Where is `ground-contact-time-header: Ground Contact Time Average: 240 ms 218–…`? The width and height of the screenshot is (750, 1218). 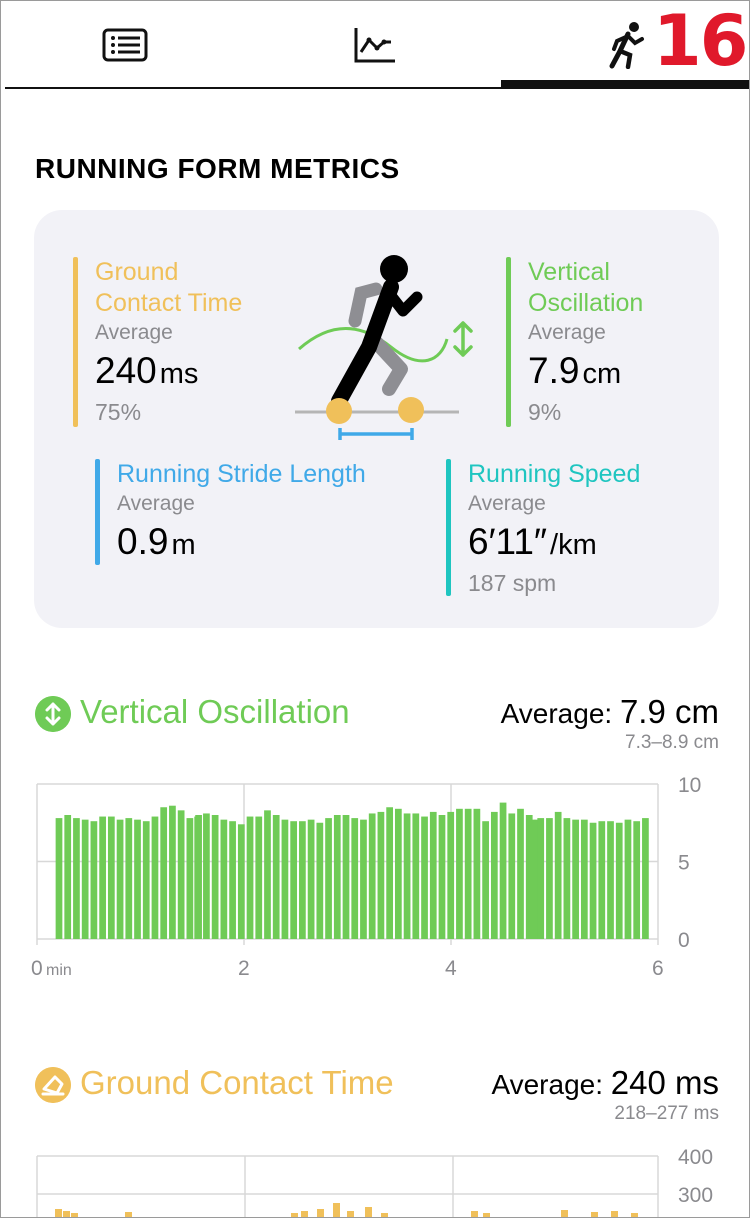
ground-contact-time-header: Ground Contact Time Average: 240 ms 218–… is located at coordinates (377, 1100).